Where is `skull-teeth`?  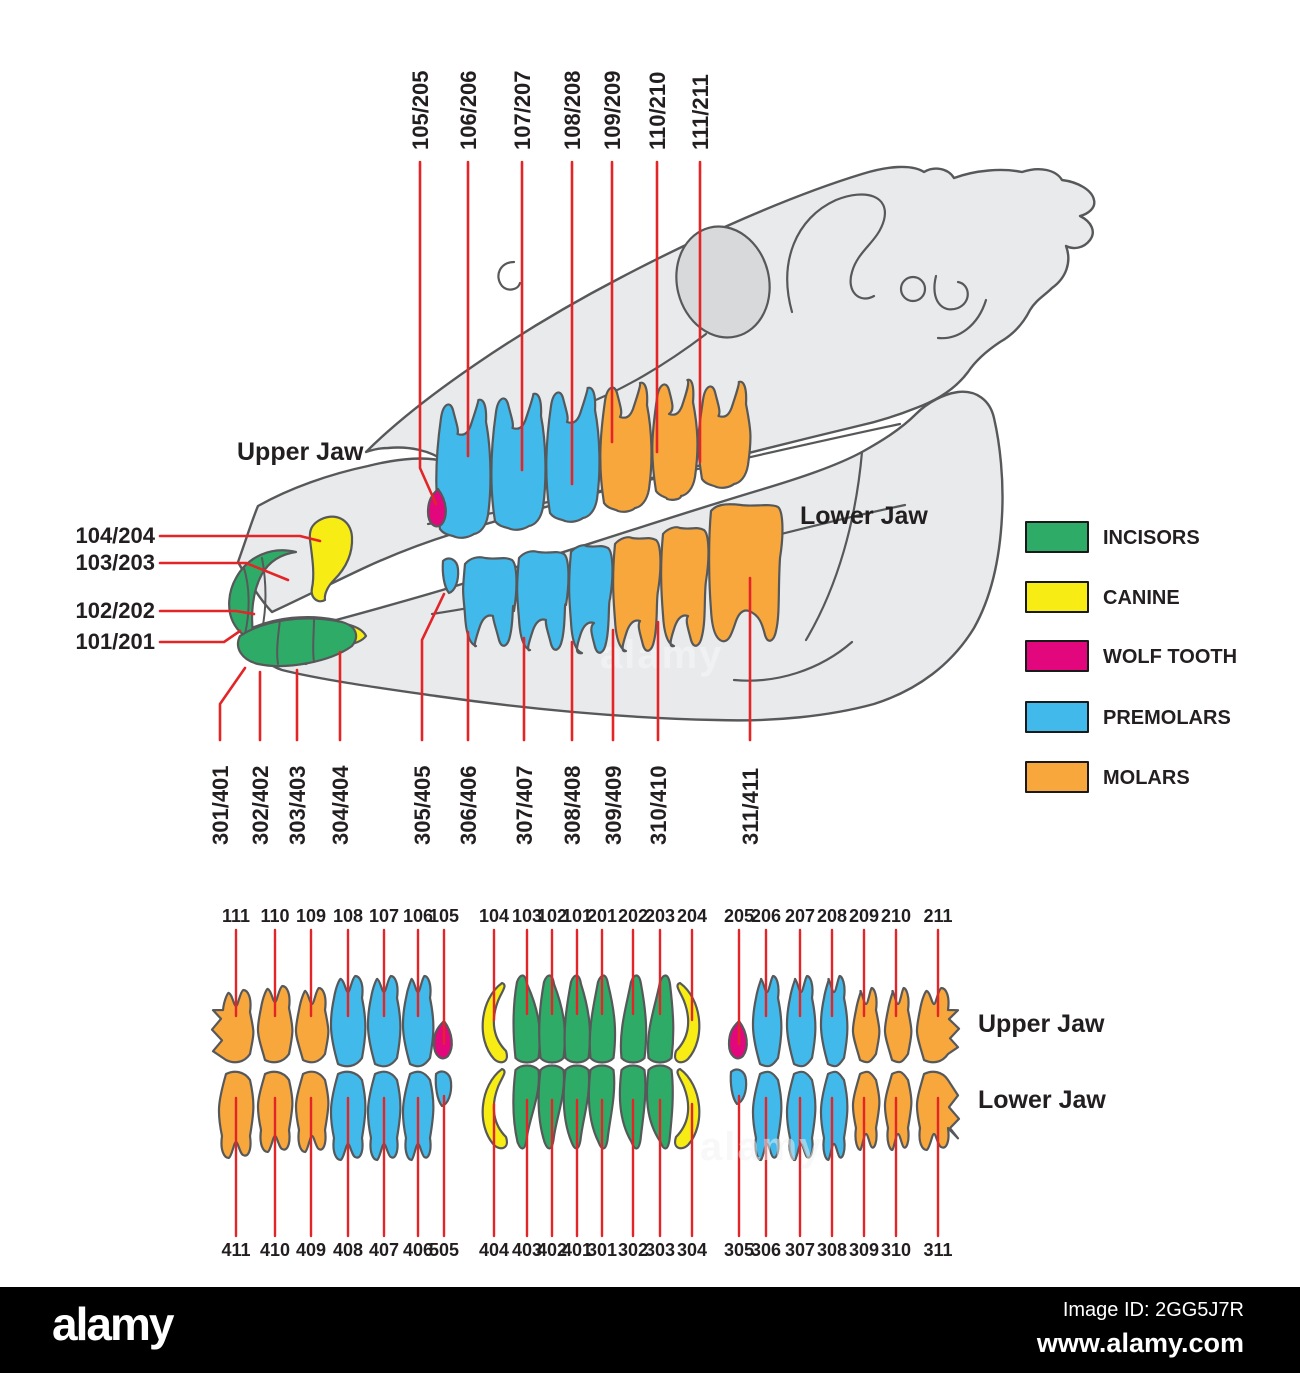 skull-teeth is located at coordinates (506, 523).